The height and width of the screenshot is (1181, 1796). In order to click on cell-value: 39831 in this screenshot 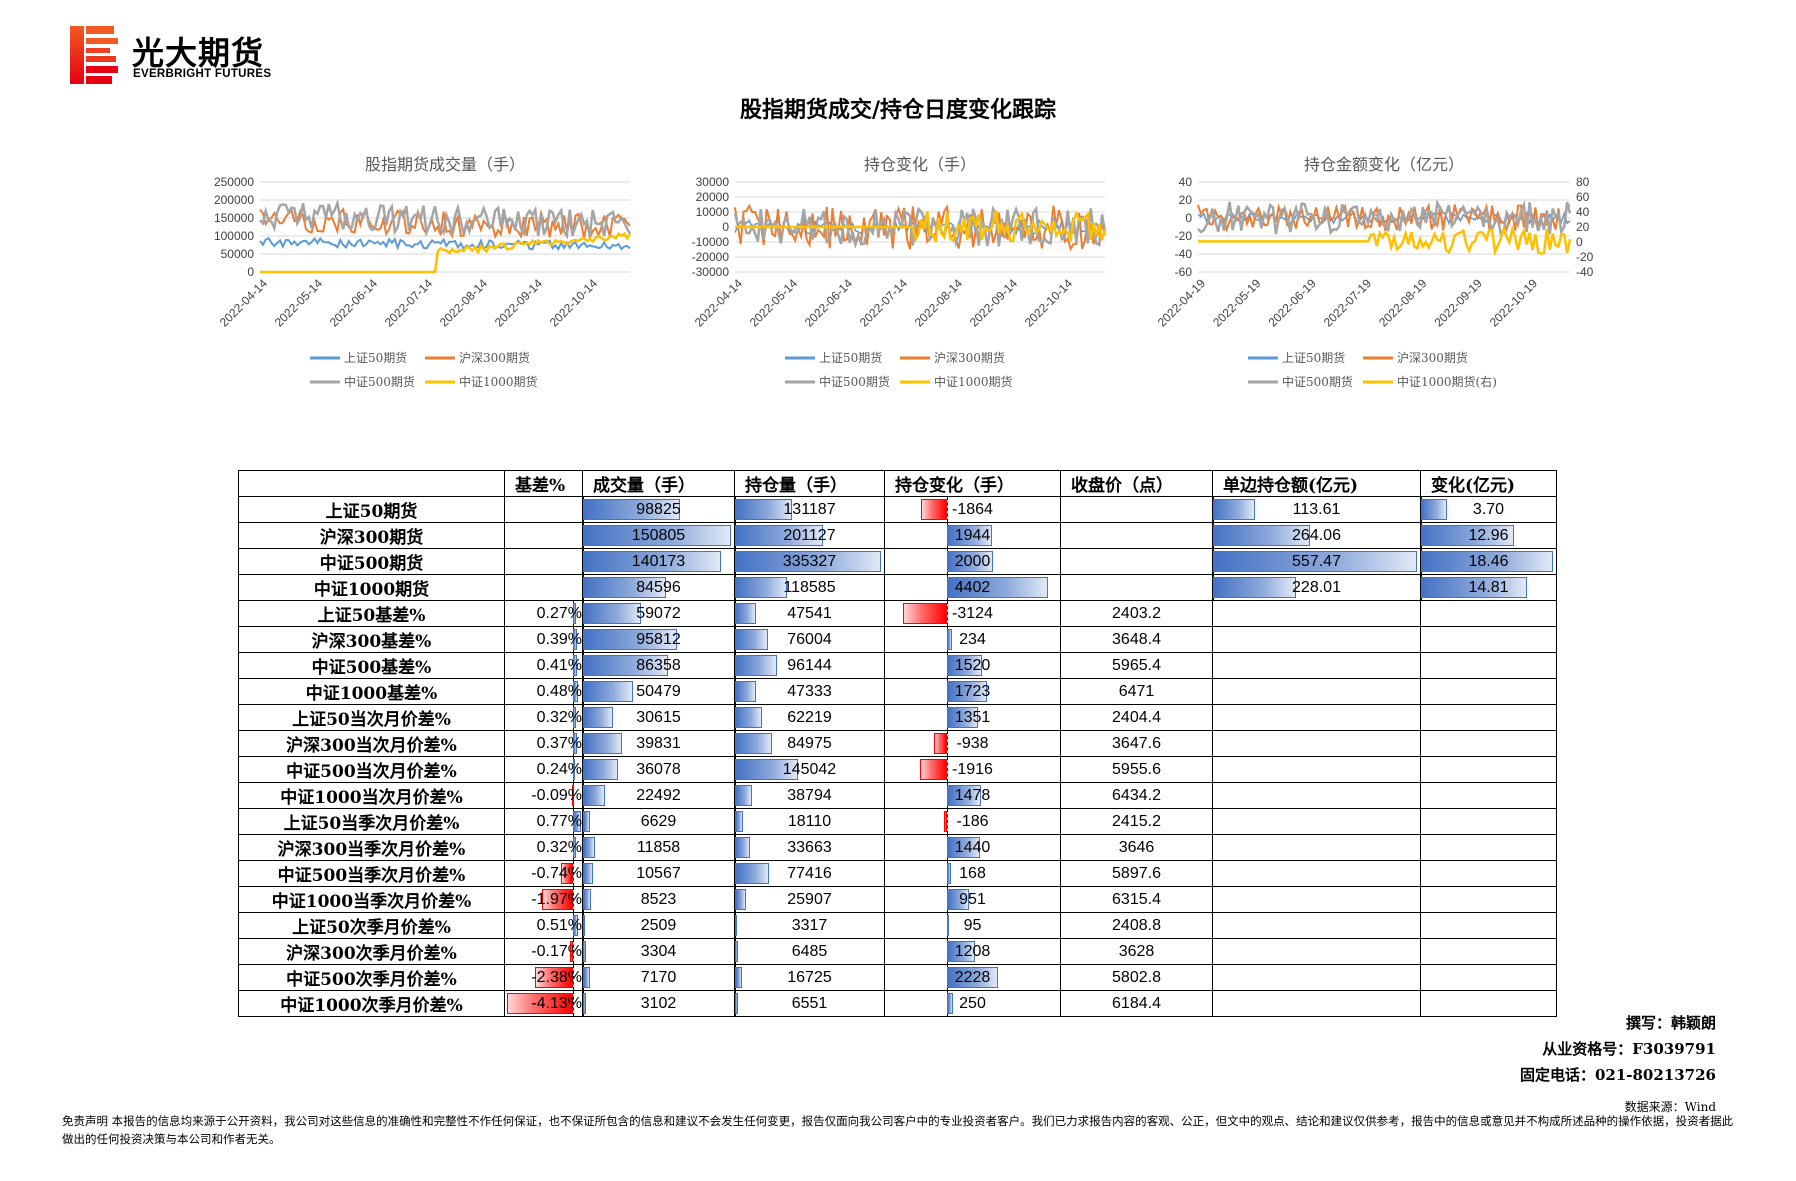, I will do `click(658, 743)`.